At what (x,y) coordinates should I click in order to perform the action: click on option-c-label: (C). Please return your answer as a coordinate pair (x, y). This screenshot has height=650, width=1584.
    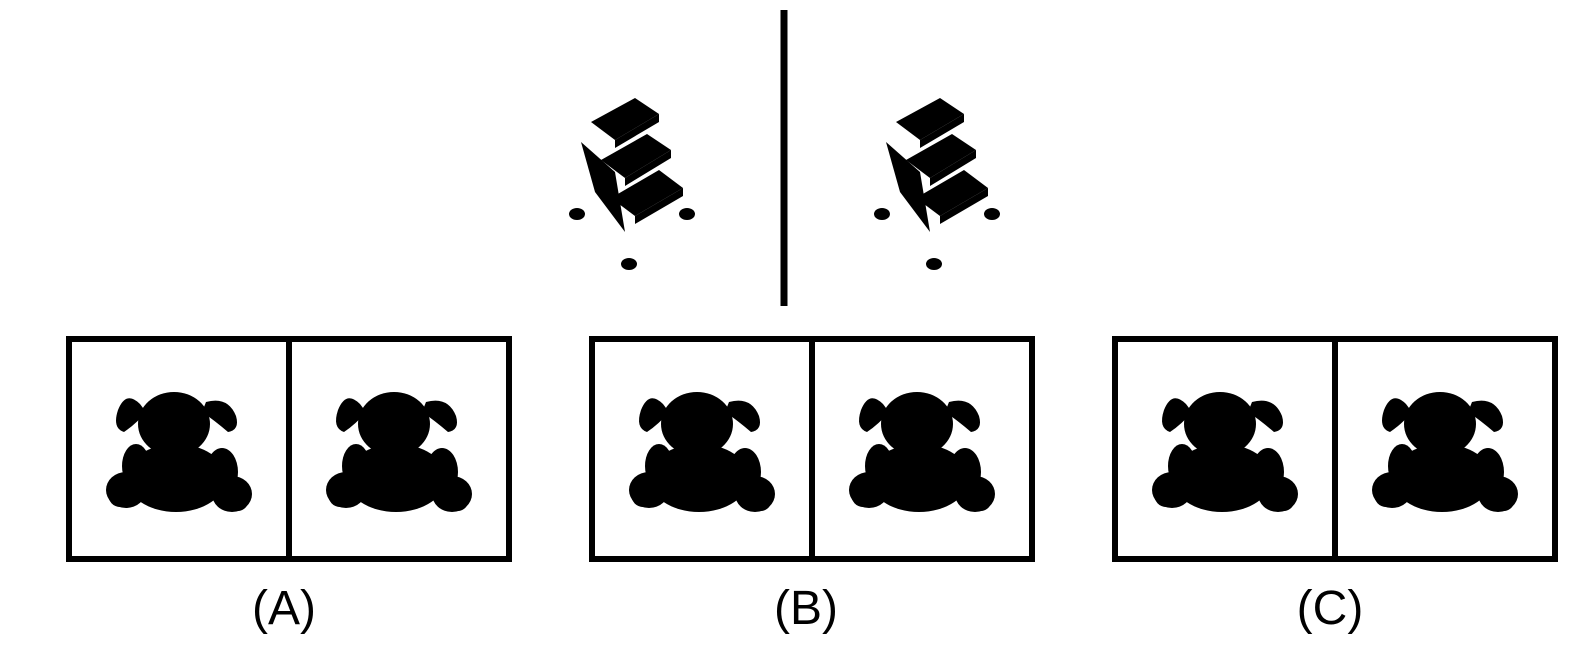
    Looking at the image, I should click on (1330, 608).